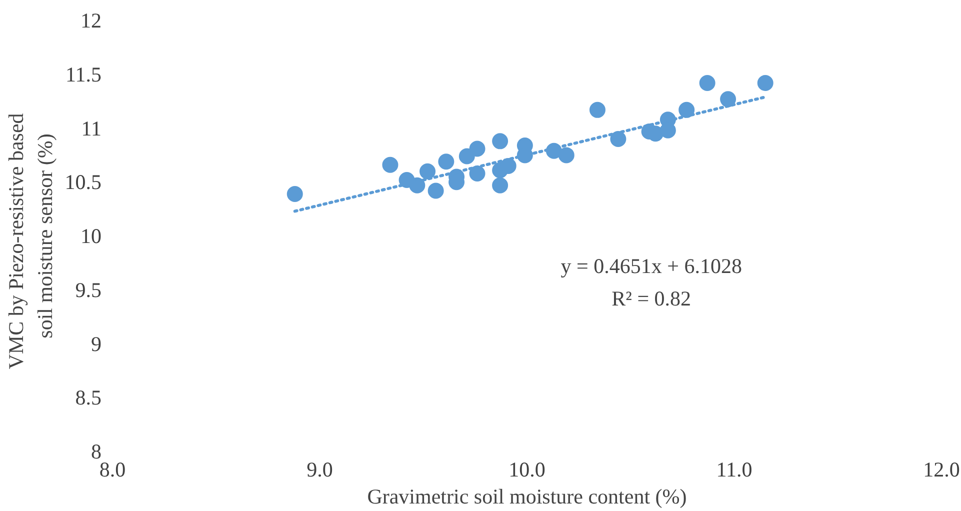 The width and height of the screenshot is (961, 511). I want to click on annotation: y = 0.4651x + 6.1028, so click(651, 266).